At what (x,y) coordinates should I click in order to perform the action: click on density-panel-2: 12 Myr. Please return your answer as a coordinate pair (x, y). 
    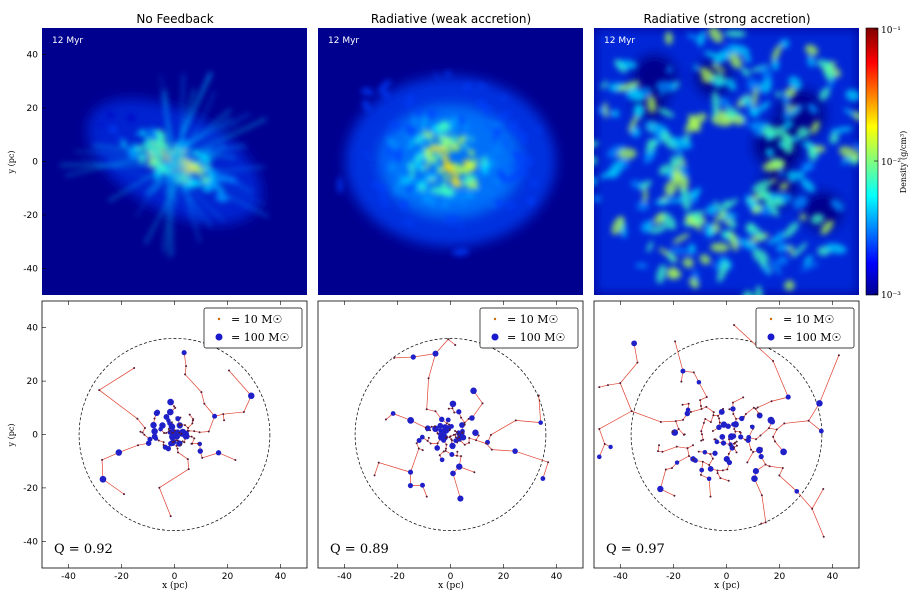
    Looking at the image, I should click on (450, 161).